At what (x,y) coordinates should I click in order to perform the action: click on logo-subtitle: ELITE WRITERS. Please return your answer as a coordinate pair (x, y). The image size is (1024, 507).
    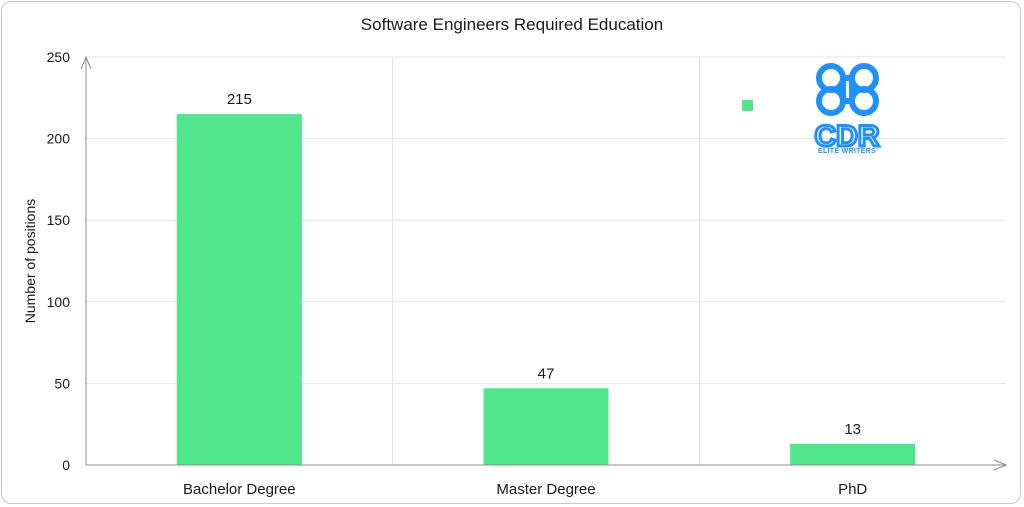
    Looking at the image, I should click on (847, 151).